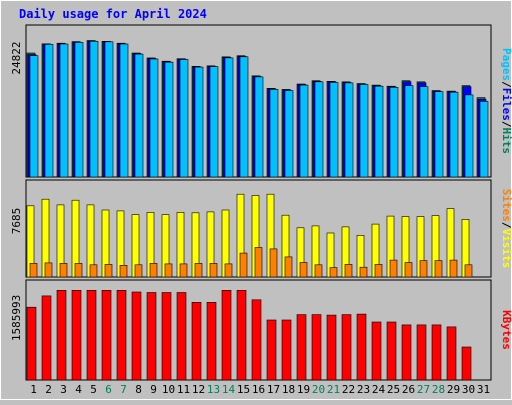  I want to click on panel-legend: Pages/Files/Hits, so click(506, 101).